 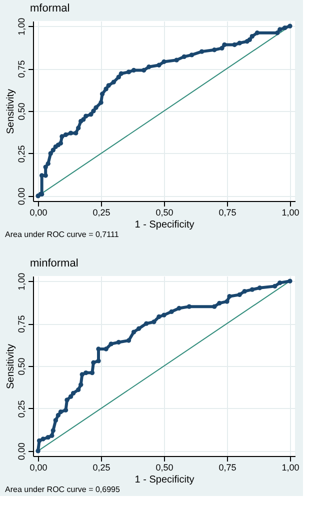 What do you see at coordinates (11, 367) in the screenshot?
I see `y-axis-title: Sensitivity` at bounding box center [11, 367].